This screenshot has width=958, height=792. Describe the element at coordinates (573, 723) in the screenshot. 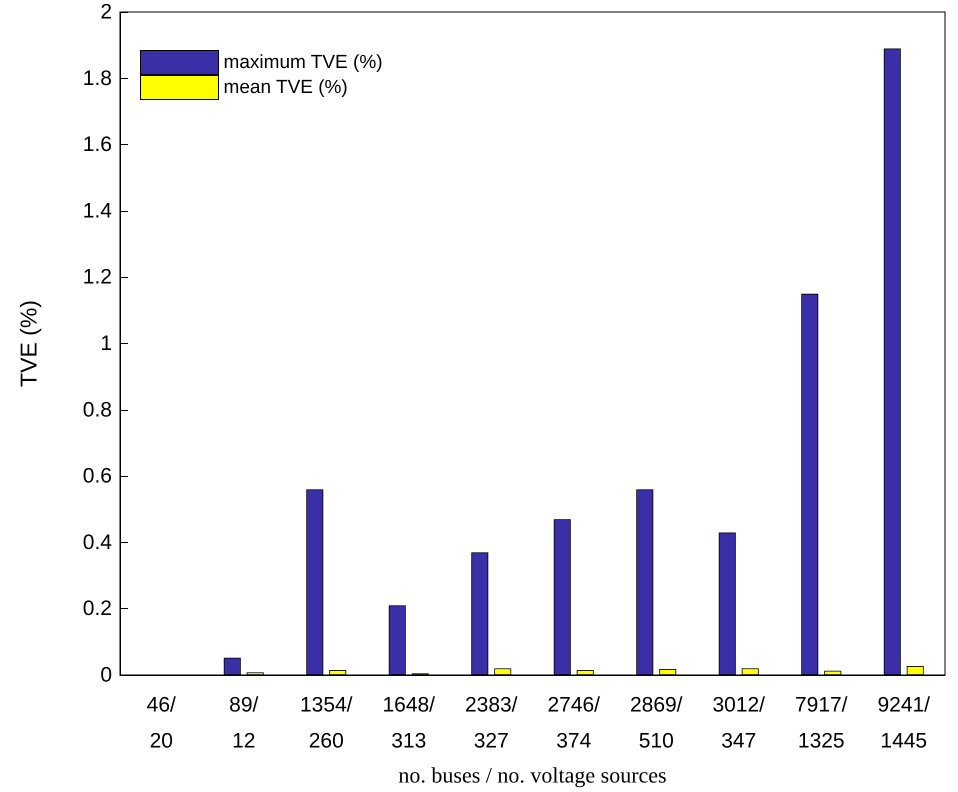

I see `x-tick-label: 2746/ 374` at that location.